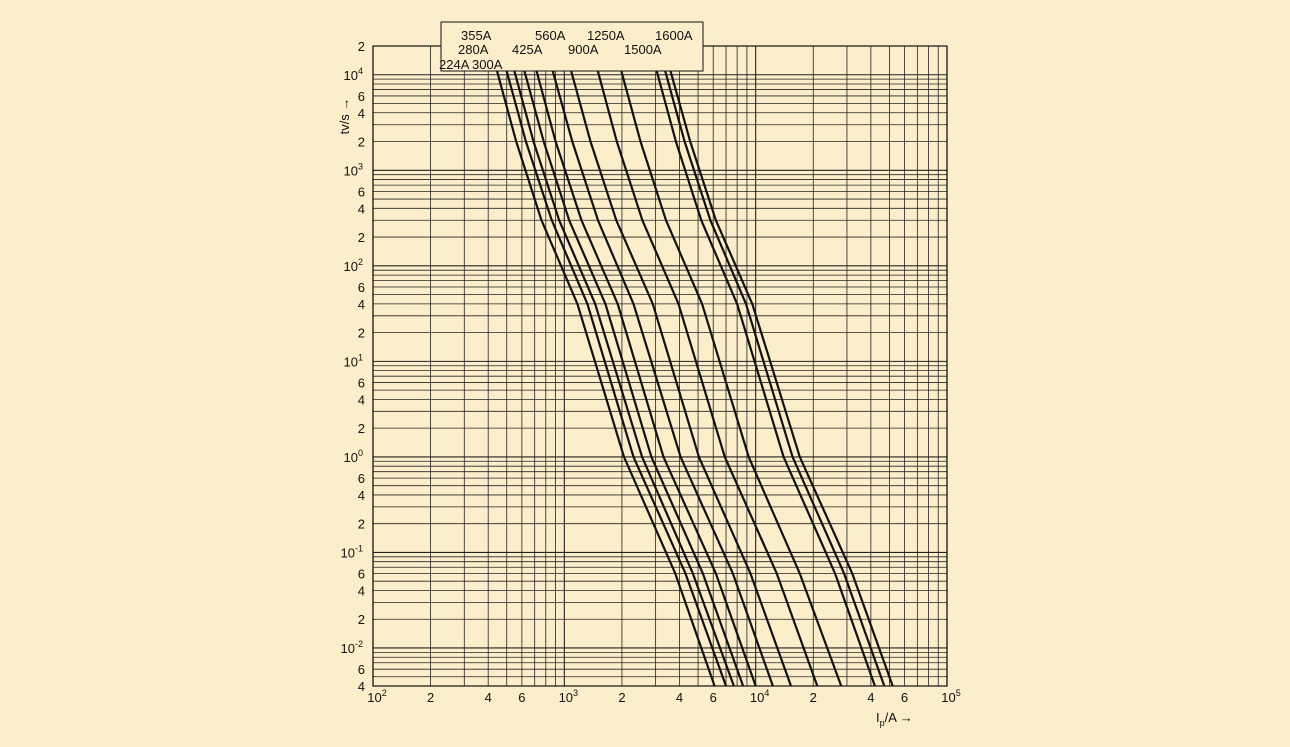  I want to click on x-axis-label: Ip/A →, so click(894, 719).